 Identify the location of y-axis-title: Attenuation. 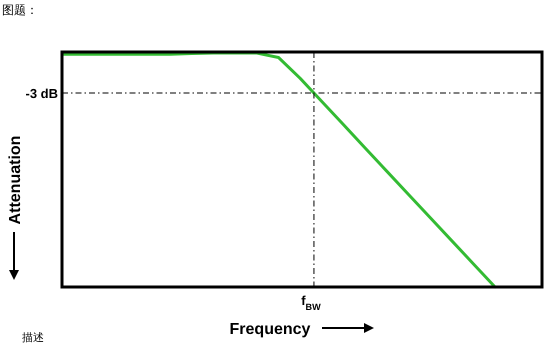
(15, 180).